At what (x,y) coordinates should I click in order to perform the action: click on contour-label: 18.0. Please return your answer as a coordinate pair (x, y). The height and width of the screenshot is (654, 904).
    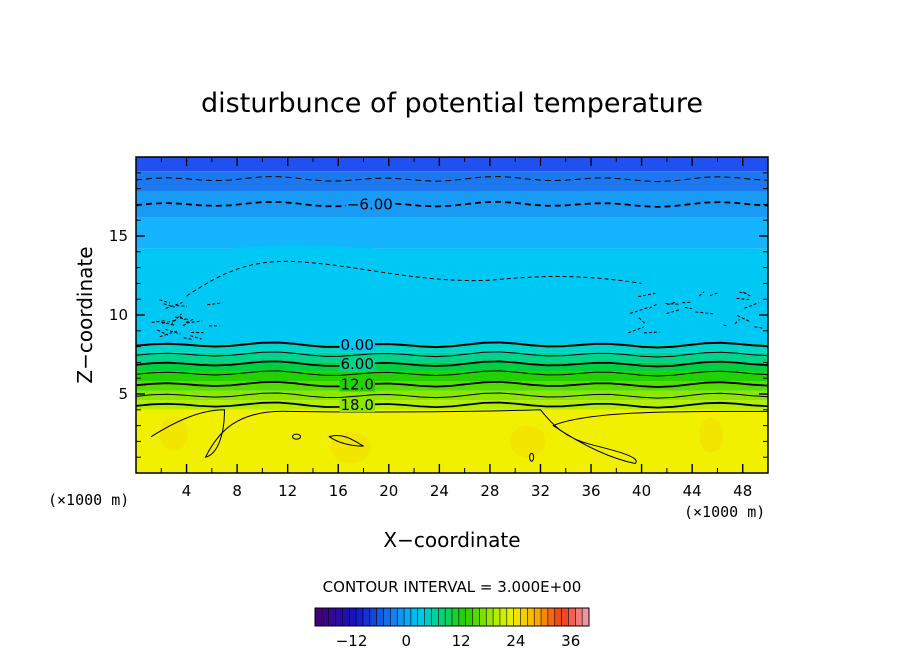
    Looking at the image, I should click on (356, 405).